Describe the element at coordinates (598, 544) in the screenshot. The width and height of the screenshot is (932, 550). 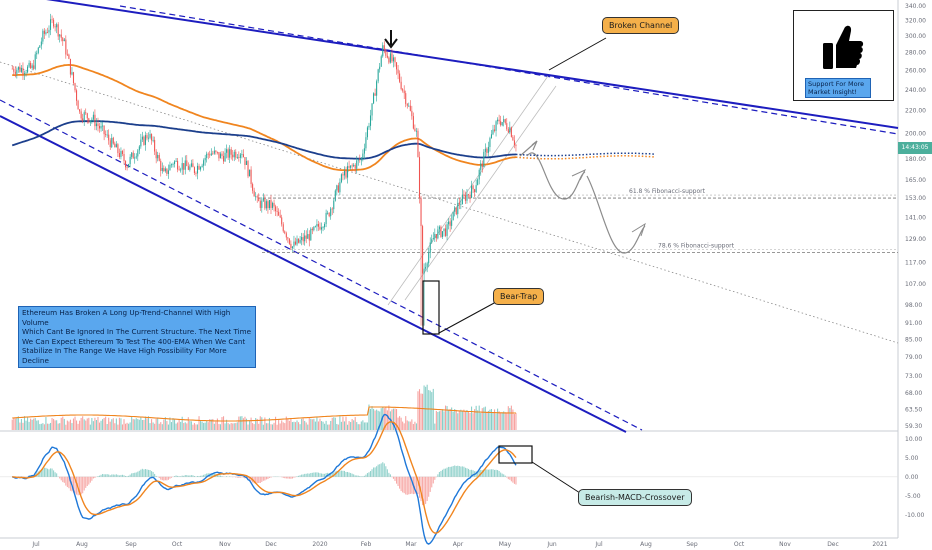
I see `time-tick-label: Jul` at that location.